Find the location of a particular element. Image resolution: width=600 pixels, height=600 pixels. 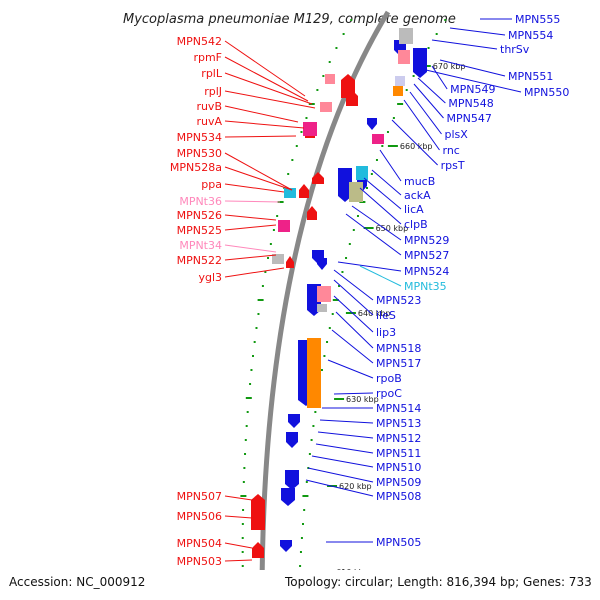

kbp-mark-label: 670 kbp is located at coordinates (449, 66).